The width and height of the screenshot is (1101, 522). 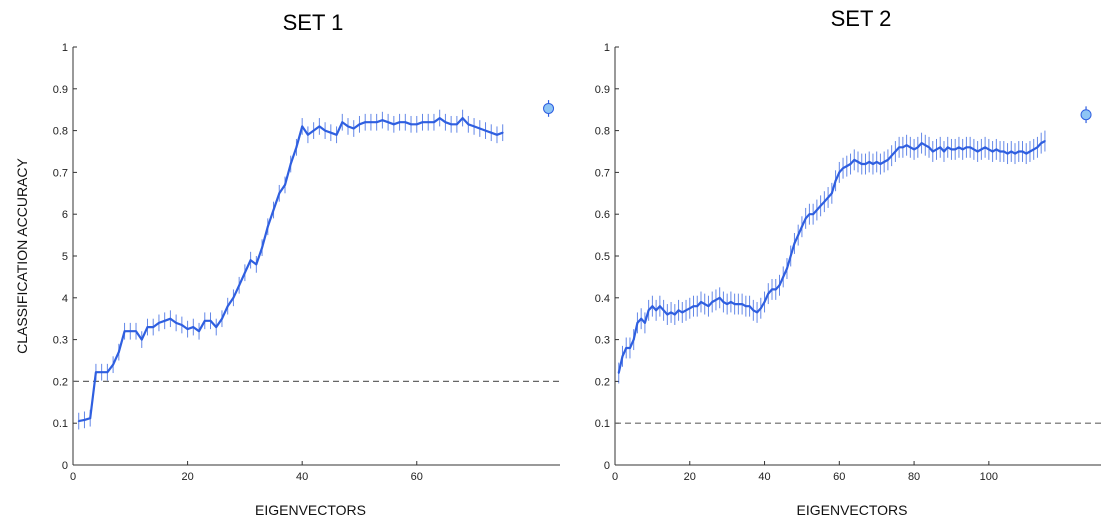 What do you see at coordinates (60, 341) in the screenshot?
I see `y-tick-label: 0.3` at bounding box center [60, 341].